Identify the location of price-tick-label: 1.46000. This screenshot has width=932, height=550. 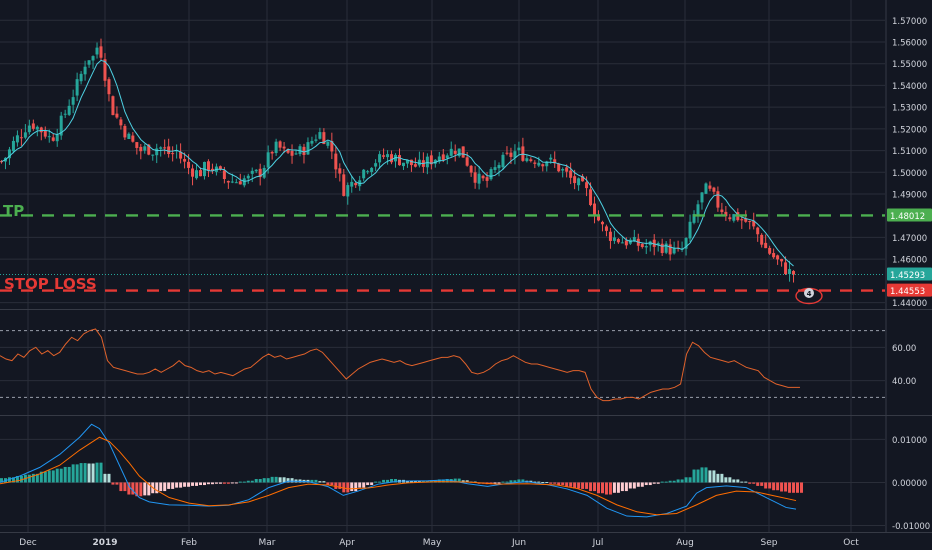
(909, 261).